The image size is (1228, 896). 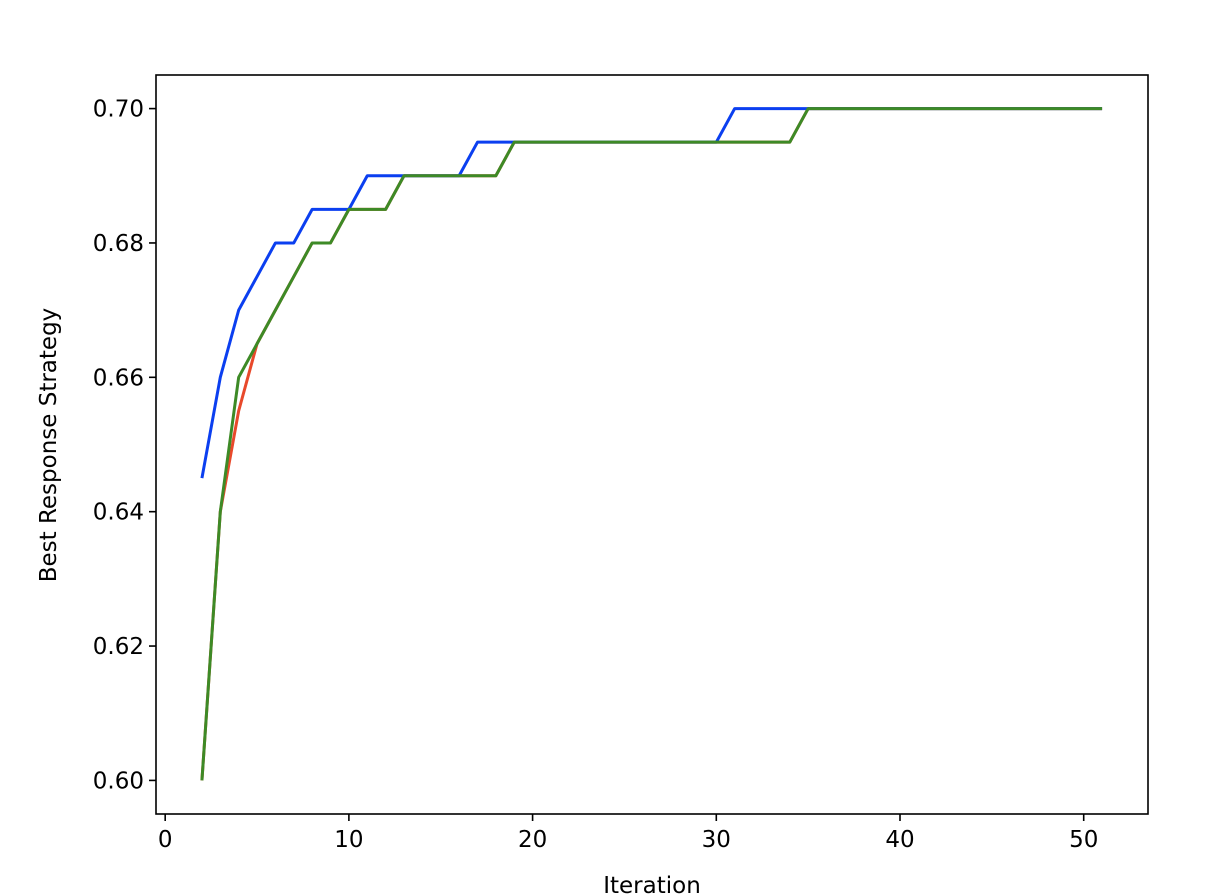 I want to click on x-tick-label: 10, so click(x=348, y=840).